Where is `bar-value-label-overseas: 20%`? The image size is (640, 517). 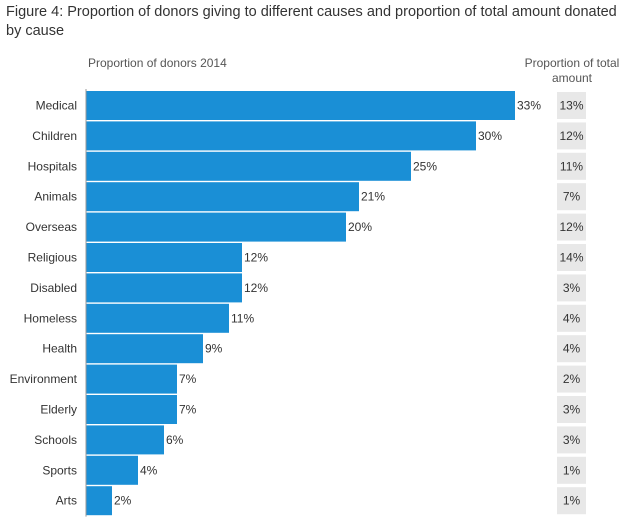 bar-value-label-overseas: 20% is located at coordinates (360, 227).